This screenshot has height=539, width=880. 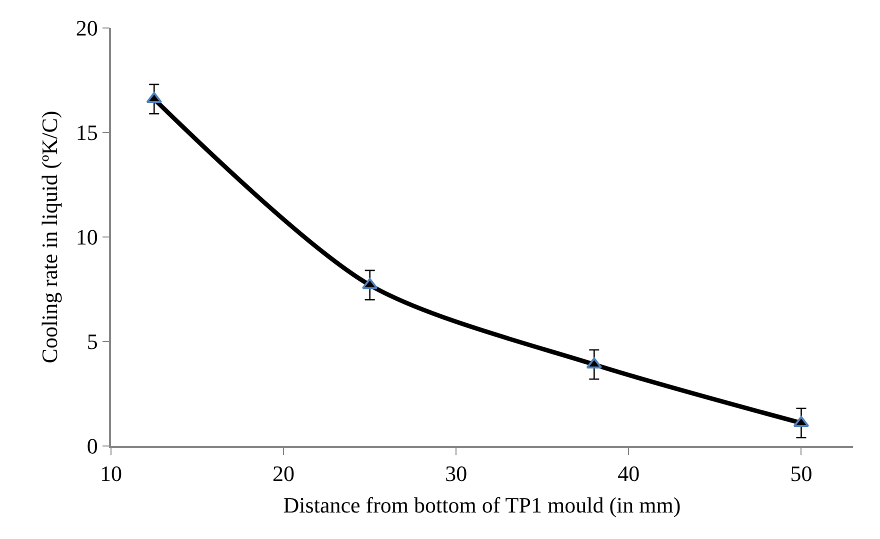 What do you see at coordinates (92, 446) in the screenshot?
I see `y-tick-label: 0` at bounding box center [92, 446].